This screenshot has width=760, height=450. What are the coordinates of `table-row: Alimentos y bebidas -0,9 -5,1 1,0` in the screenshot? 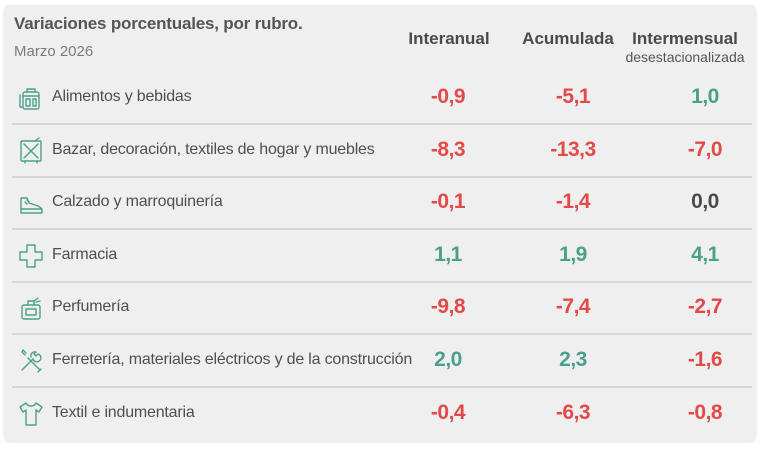 It's located at (380, 99).